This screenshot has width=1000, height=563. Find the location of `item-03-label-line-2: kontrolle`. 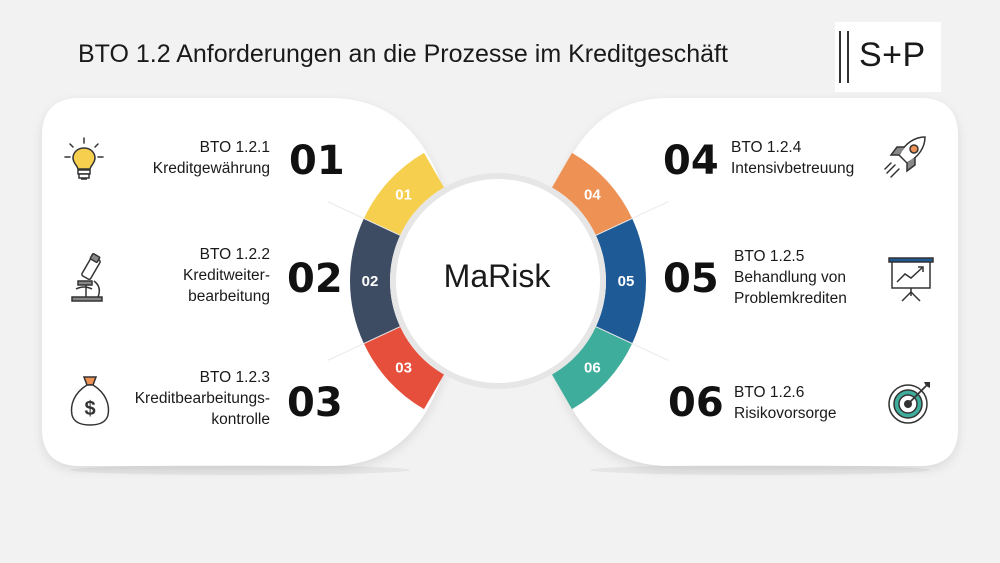

item-03-label-line-2: kontrolle is located at coordinates (240, 419).